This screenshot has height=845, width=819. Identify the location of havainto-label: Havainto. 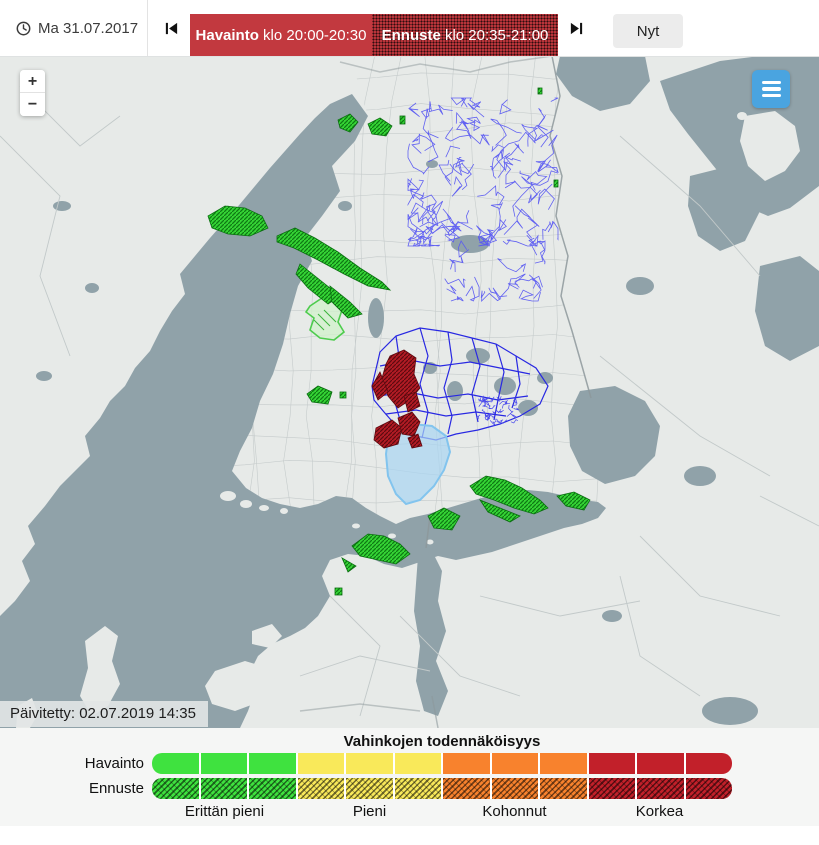
(227, 35).